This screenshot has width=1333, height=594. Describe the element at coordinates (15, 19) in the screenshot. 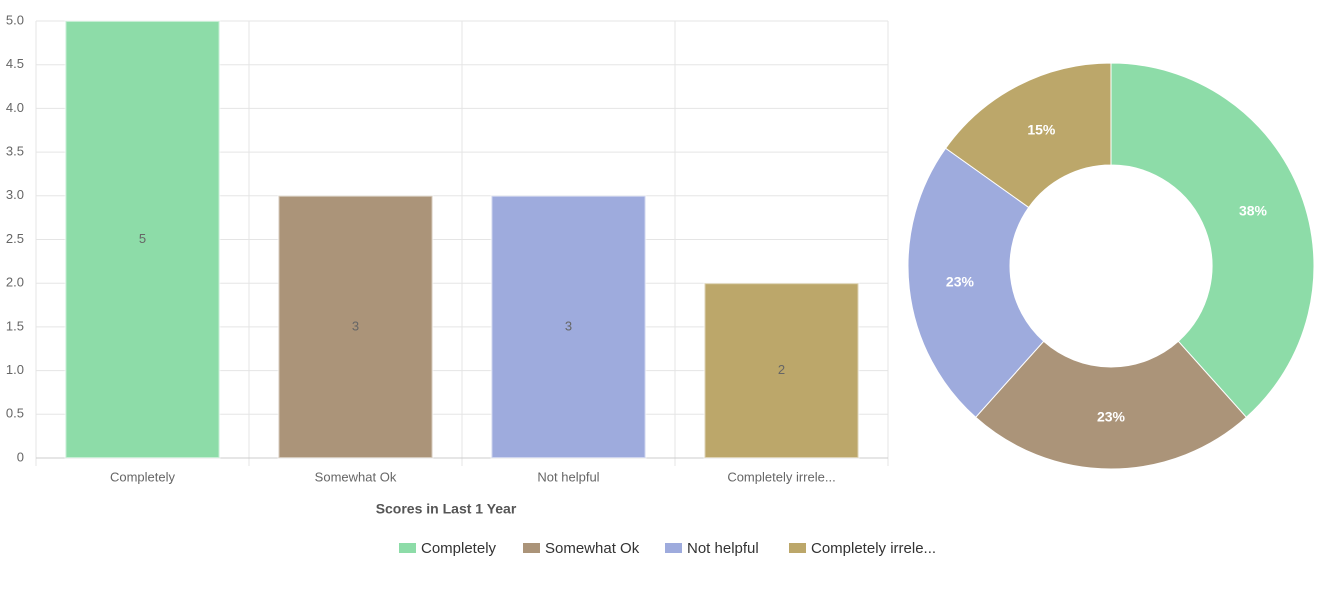

I see `y-tick-label: 5.0` at that location.